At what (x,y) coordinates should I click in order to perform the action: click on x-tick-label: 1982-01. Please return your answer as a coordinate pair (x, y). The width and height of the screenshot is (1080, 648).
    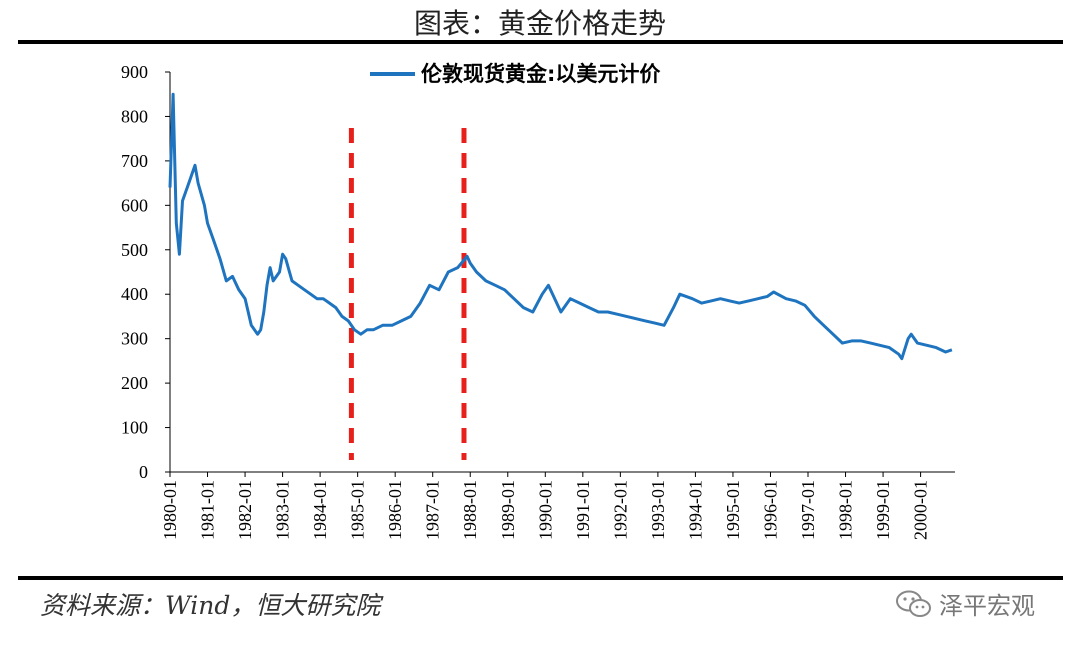
    Looking at the image, I should click on (245, 510).